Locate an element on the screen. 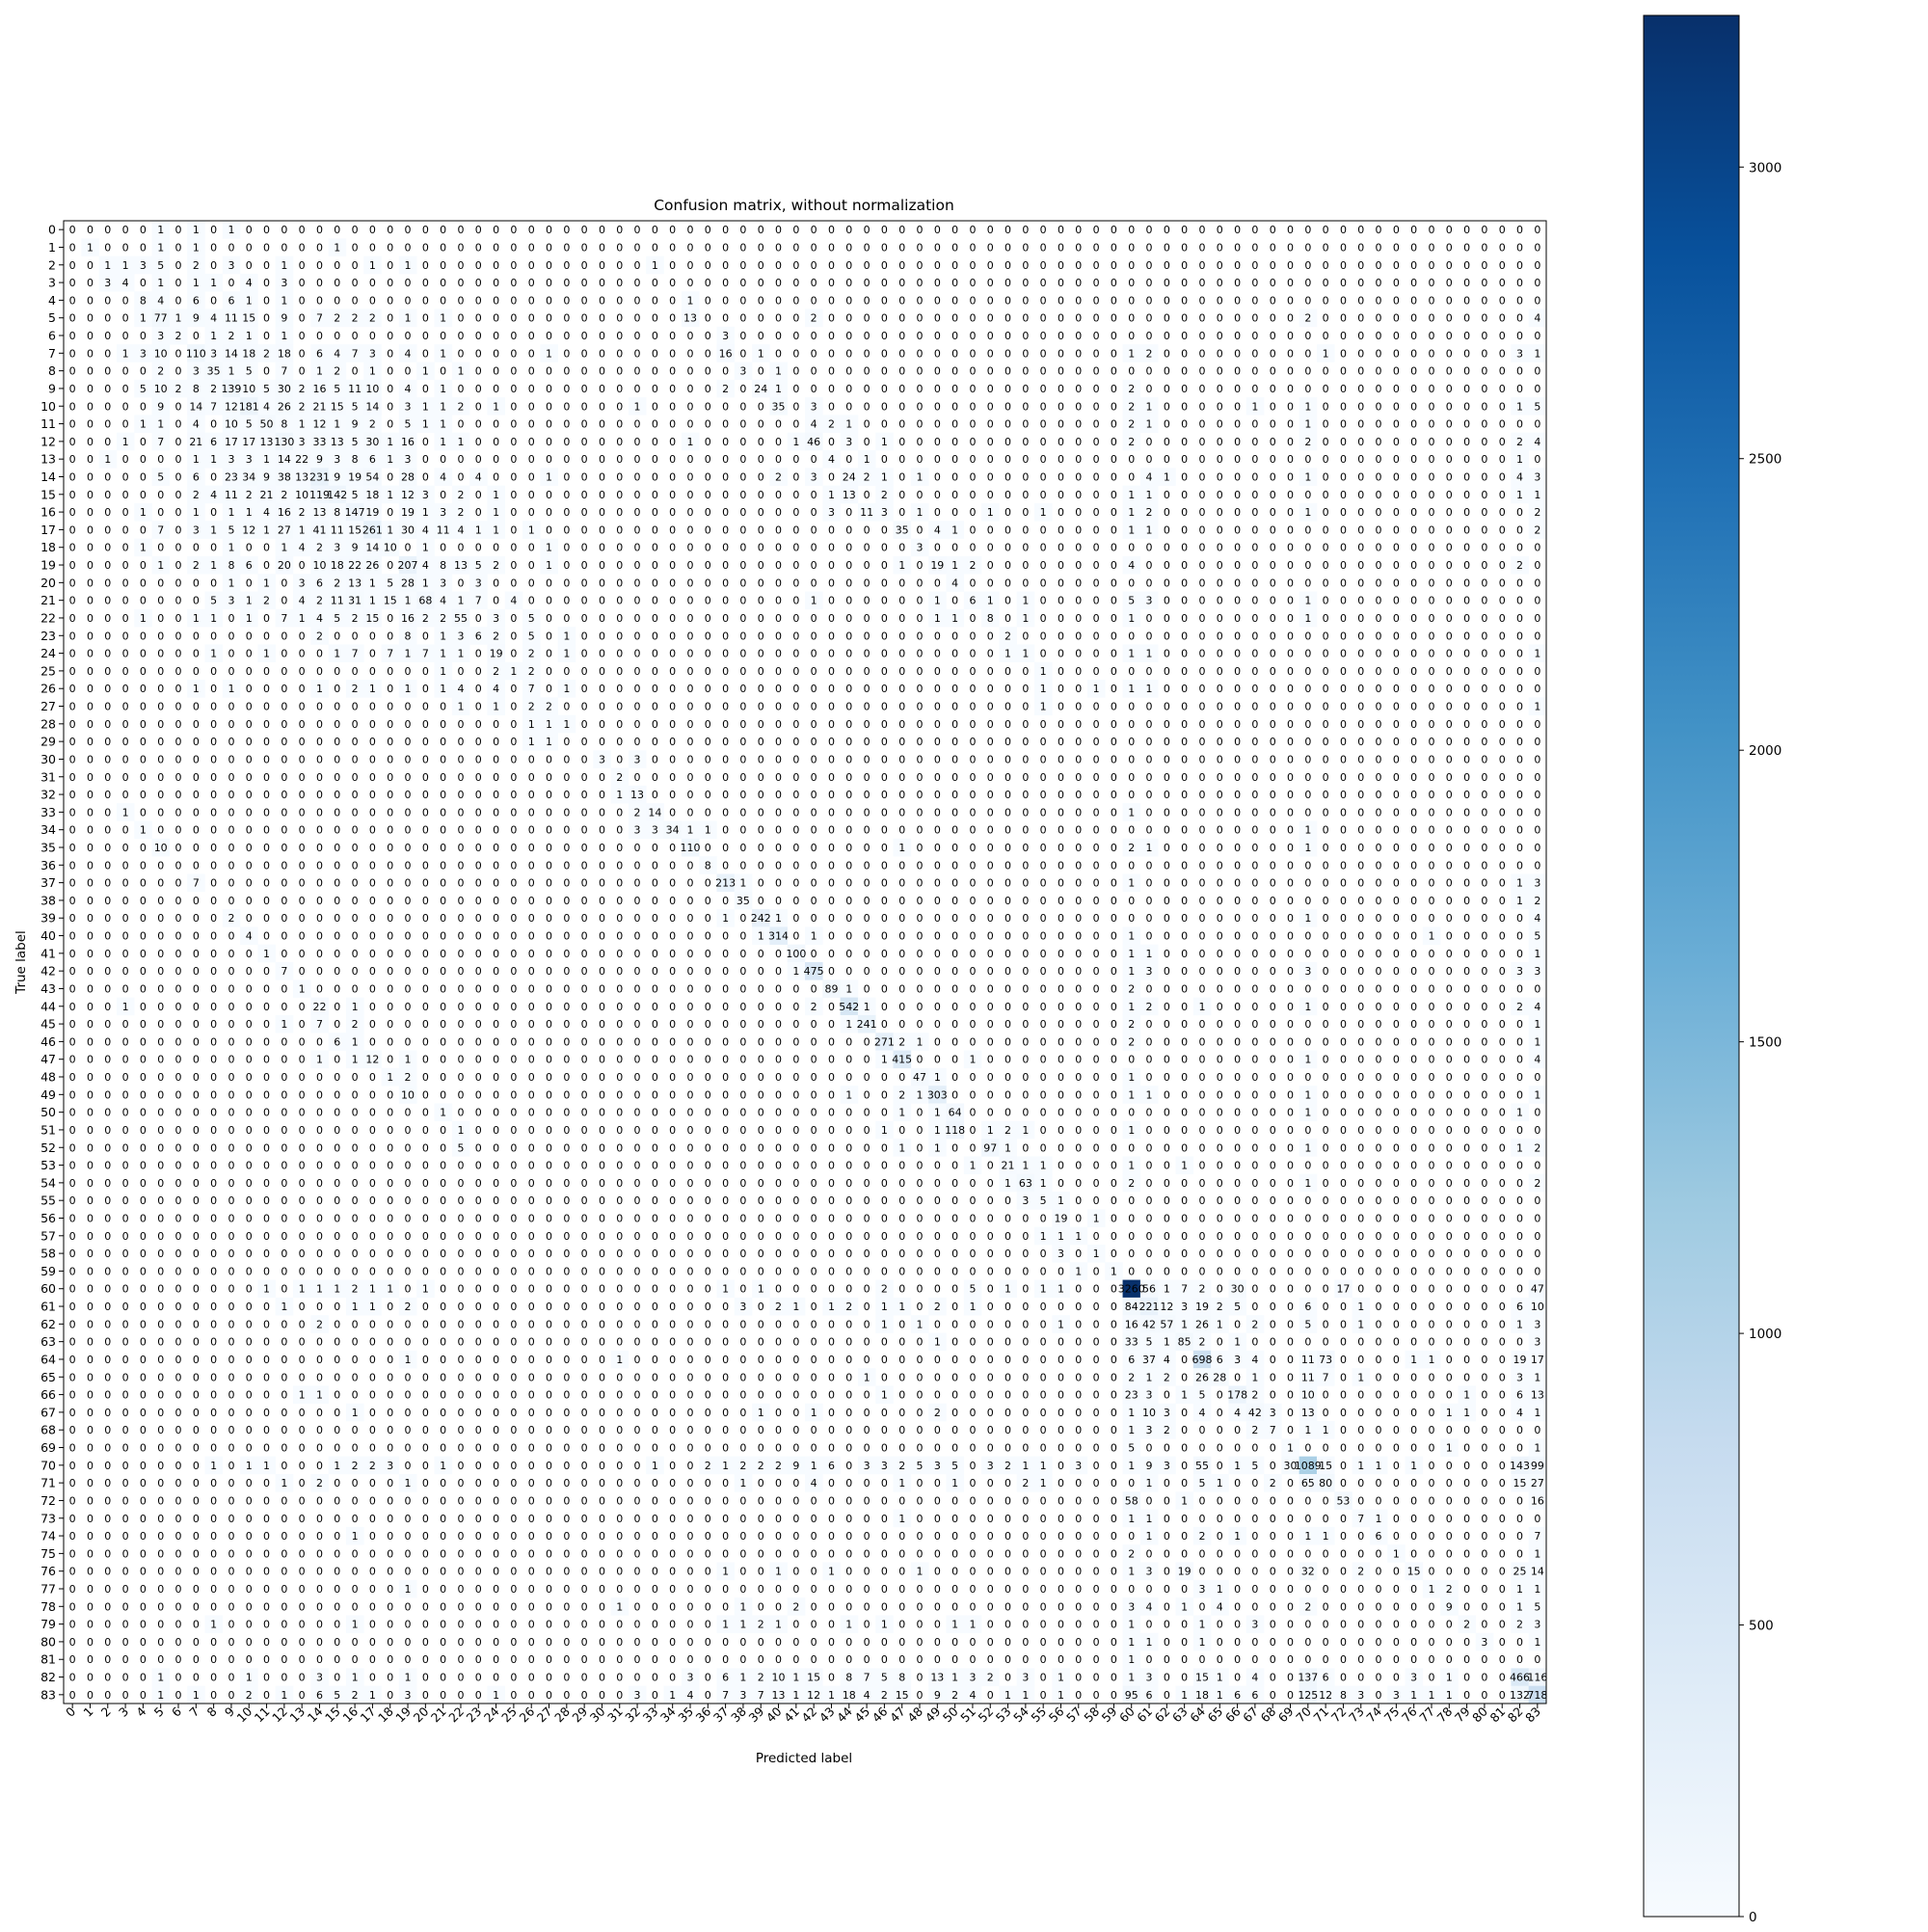 This screenshot has height=1932, width=1928. matrix-cell-label: 30 is located at coordinates (372, 442).